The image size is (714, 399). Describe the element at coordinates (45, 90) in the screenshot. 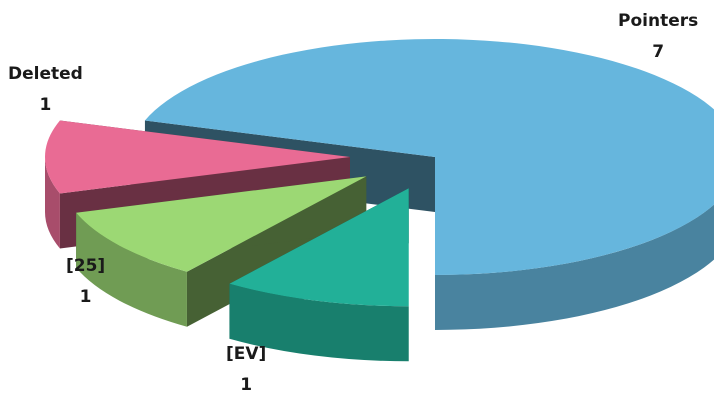

I see `label-deleted: Deleted 1` at that location.